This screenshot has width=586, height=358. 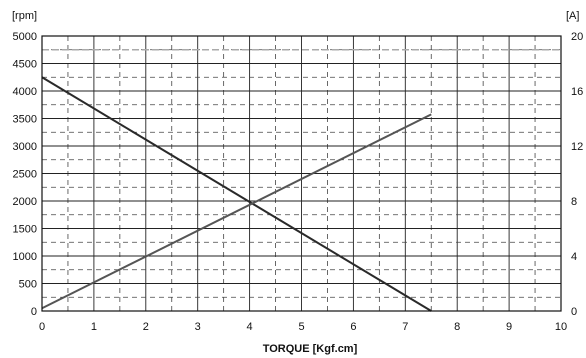 I want to click on y-left-tick-label: 2500, so click(x=25, y=175).